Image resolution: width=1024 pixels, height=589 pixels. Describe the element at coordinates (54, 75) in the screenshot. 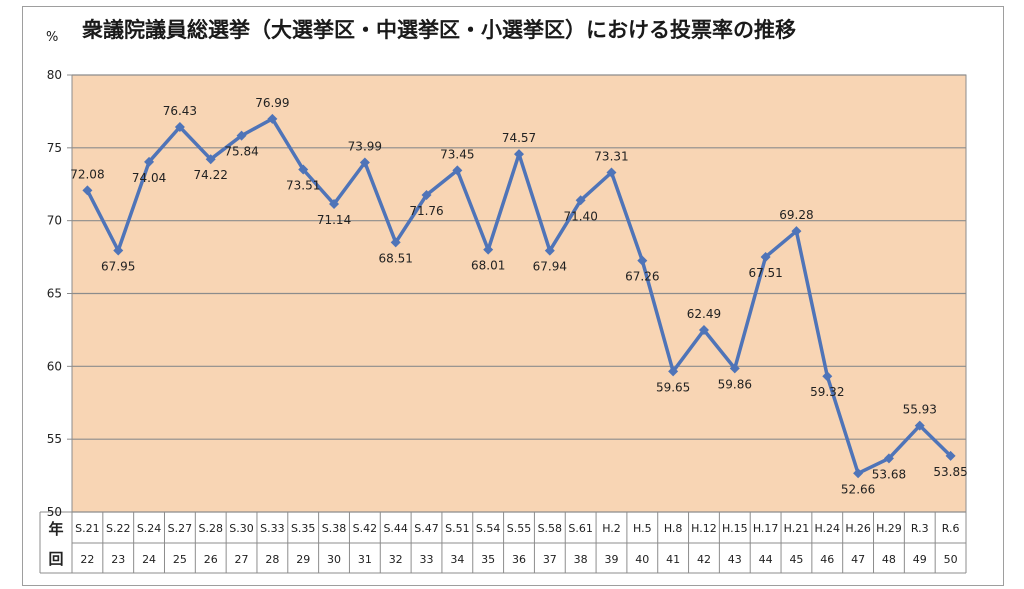

I see `y-tick-label: 80` at that location.